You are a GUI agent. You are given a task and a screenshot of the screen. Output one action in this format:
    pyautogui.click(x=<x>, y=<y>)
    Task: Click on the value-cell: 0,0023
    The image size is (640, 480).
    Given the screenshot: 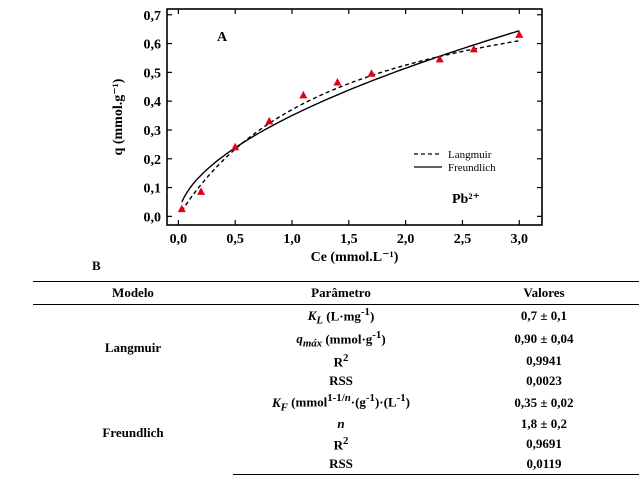 What is the action you would take?
    pyautogui.click(x=544, y=381)
    